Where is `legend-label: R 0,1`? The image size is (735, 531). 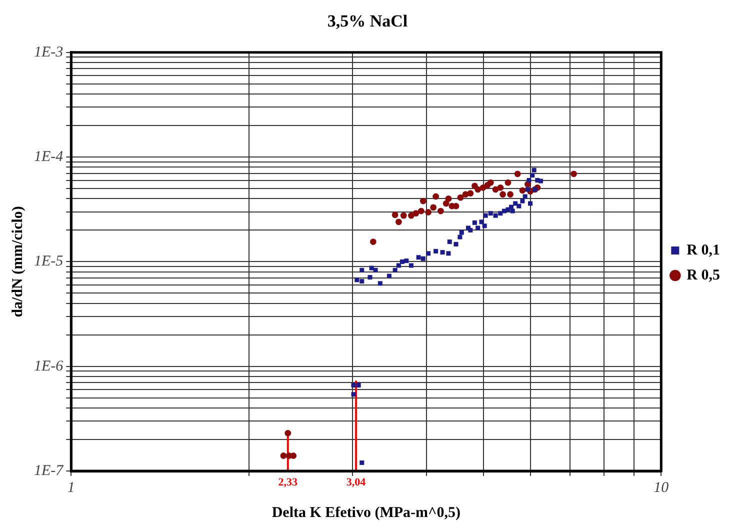
legend-label: R 0,1 is located at coordinates (703, 250).